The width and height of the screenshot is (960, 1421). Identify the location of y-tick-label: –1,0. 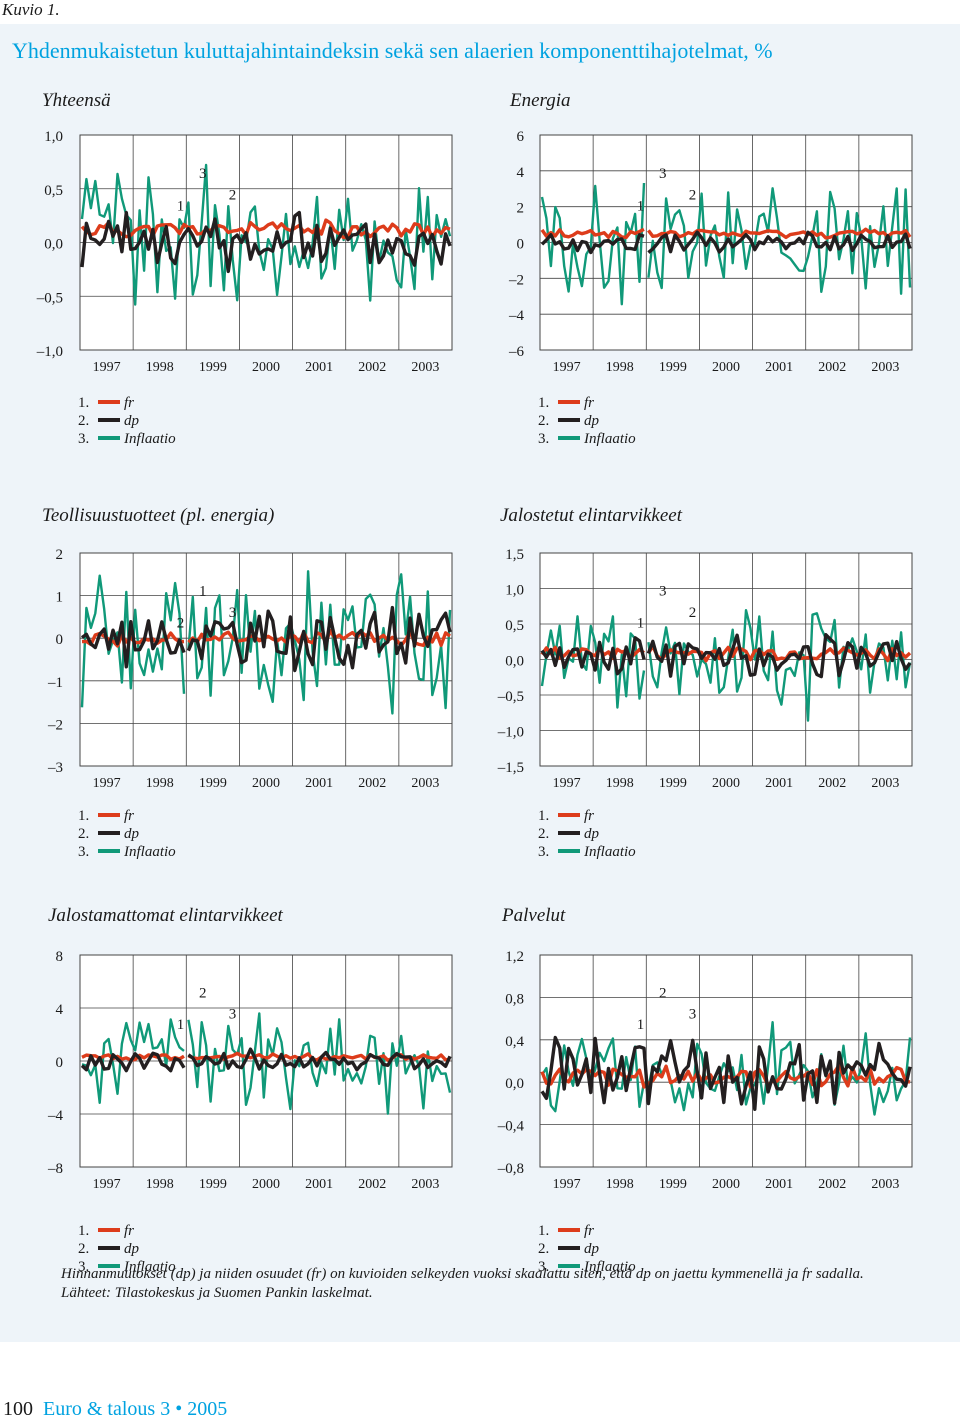
(49, 352).